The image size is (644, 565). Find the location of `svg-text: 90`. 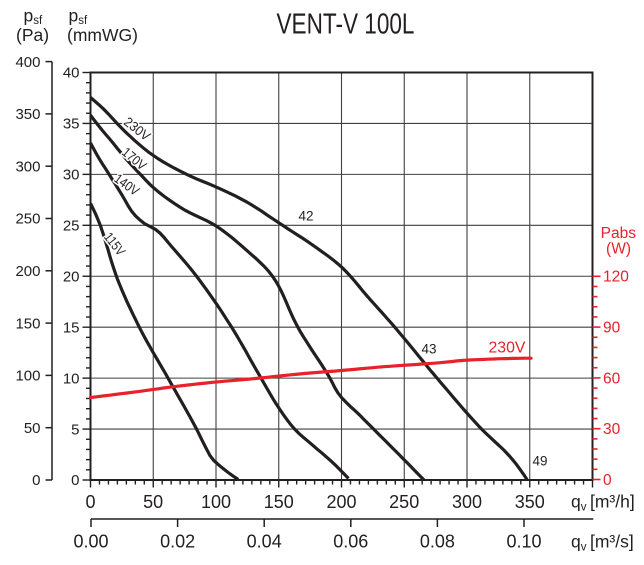

svg-text: 90 is located at coordinates (612, 328).